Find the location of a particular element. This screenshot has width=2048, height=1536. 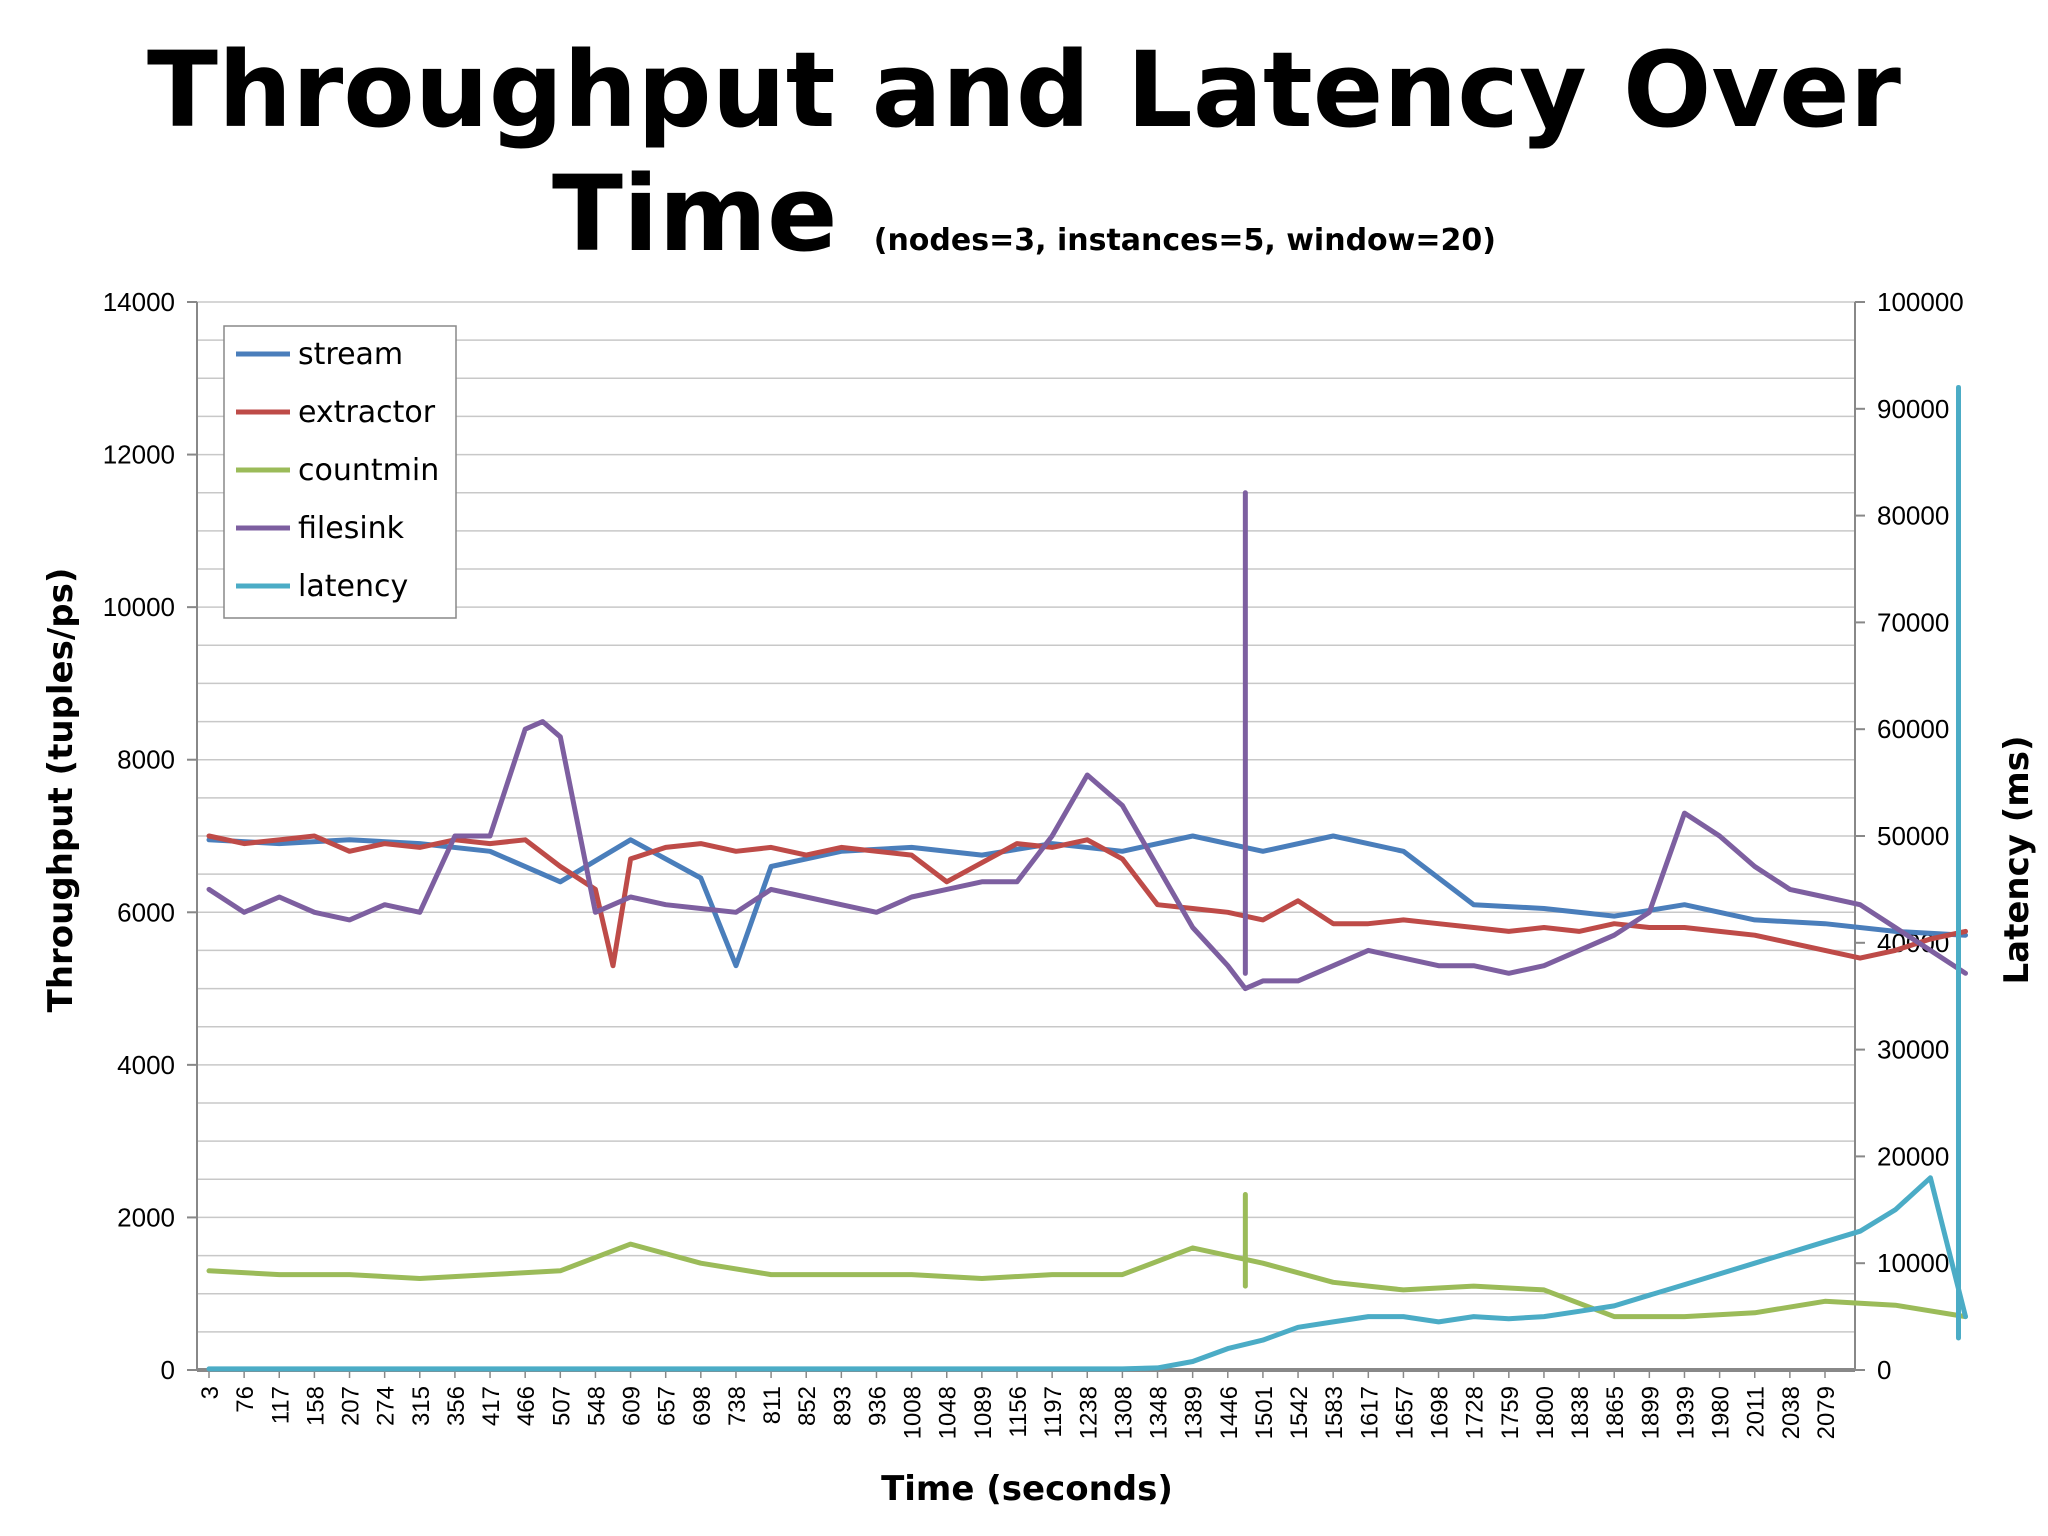

x-tick-label: 1899 is located at coordinates (1650, 1412).